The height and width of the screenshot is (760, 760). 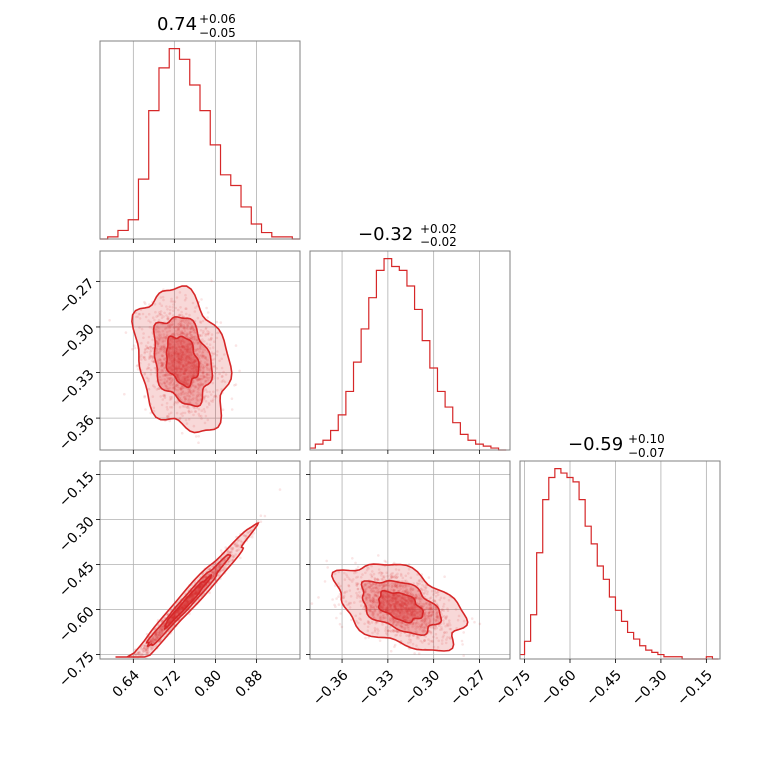 I want to click on scatter-param0-param2-point, so click(x=280, y=489).